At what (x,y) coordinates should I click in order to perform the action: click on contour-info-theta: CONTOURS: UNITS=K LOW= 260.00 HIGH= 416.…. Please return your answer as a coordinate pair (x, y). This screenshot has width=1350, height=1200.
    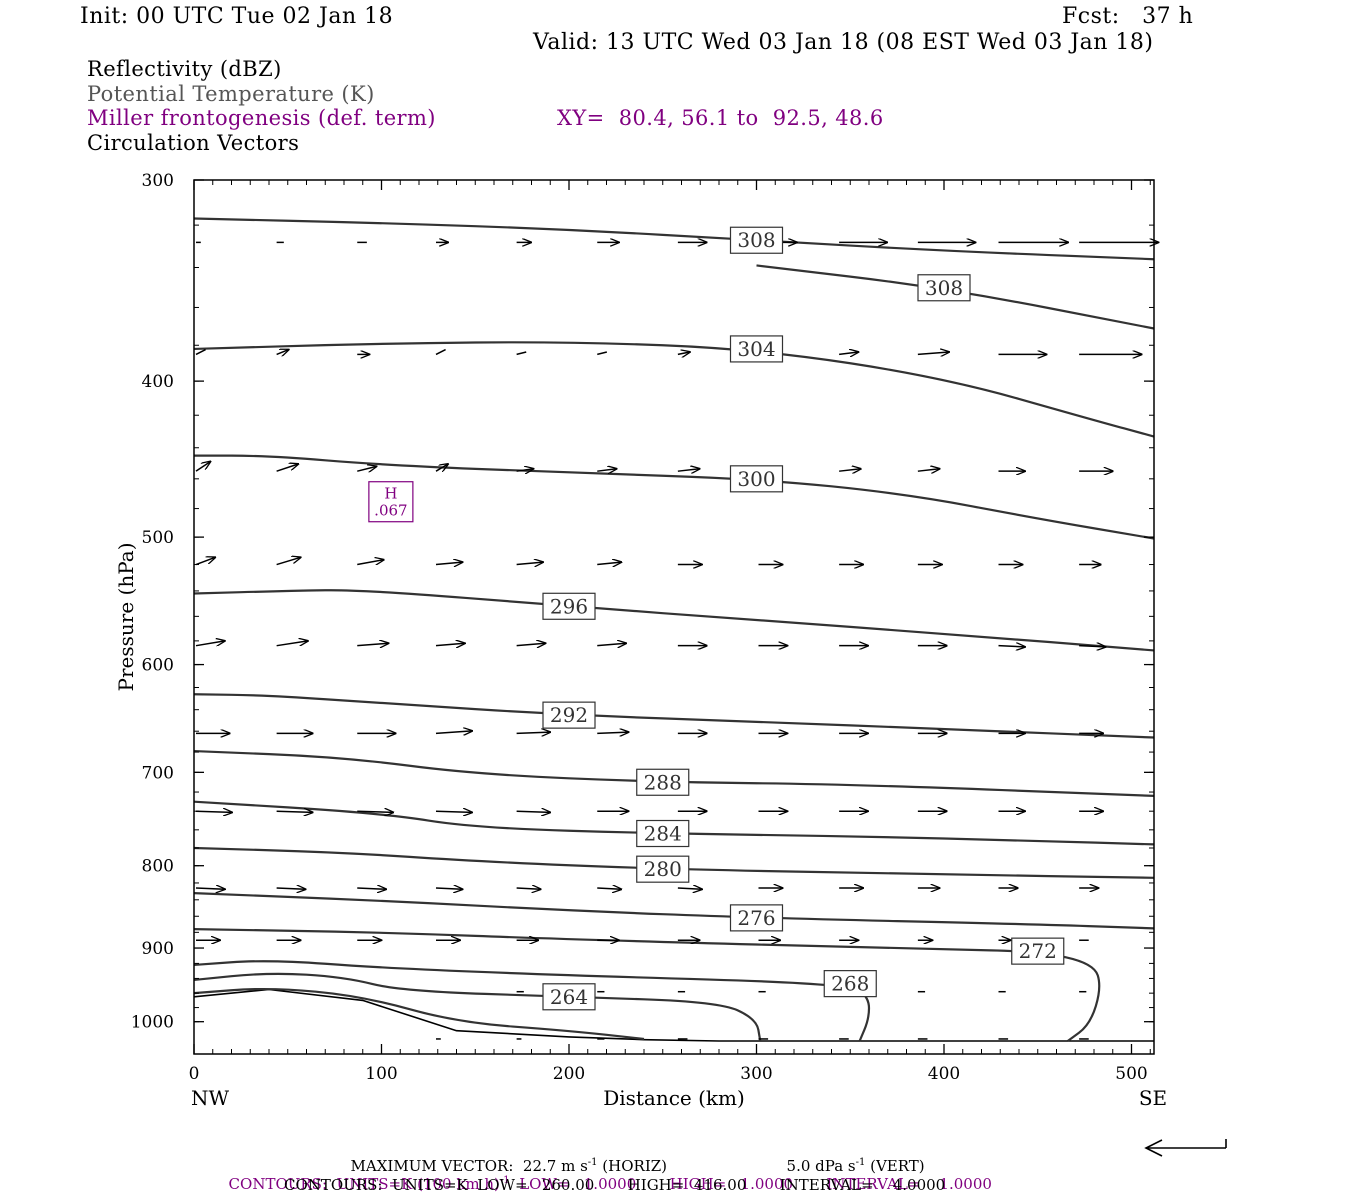
    Looking at the image, I should click on (615, 1185).